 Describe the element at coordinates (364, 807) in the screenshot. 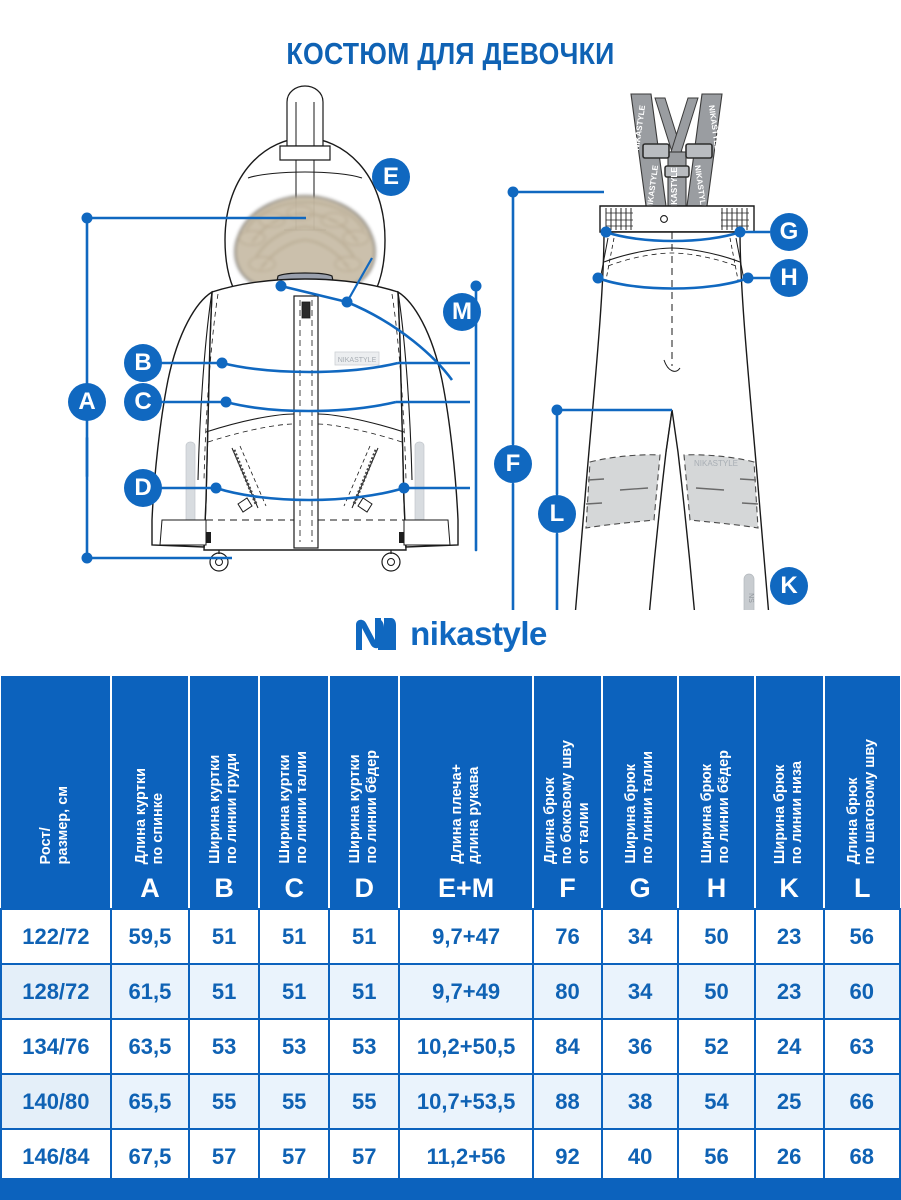

I see `header-title: Ширина куртки по линии бёдер` at that location.